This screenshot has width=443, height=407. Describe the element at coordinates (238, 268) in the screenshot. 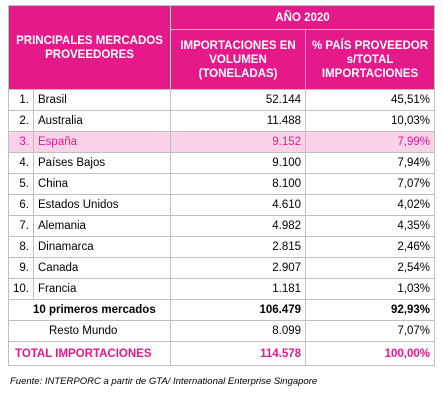

I see `volume: 2.907` at that location.